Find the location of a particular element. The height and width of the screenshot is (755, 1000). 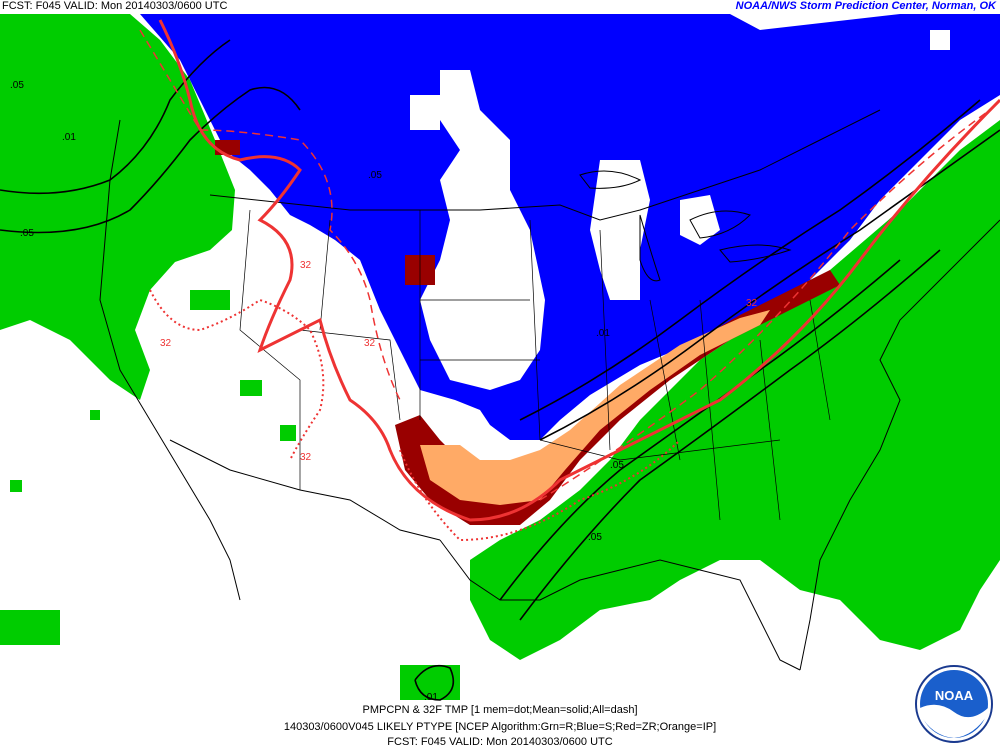

us-mexico-border is located at coordinates (305, 490).